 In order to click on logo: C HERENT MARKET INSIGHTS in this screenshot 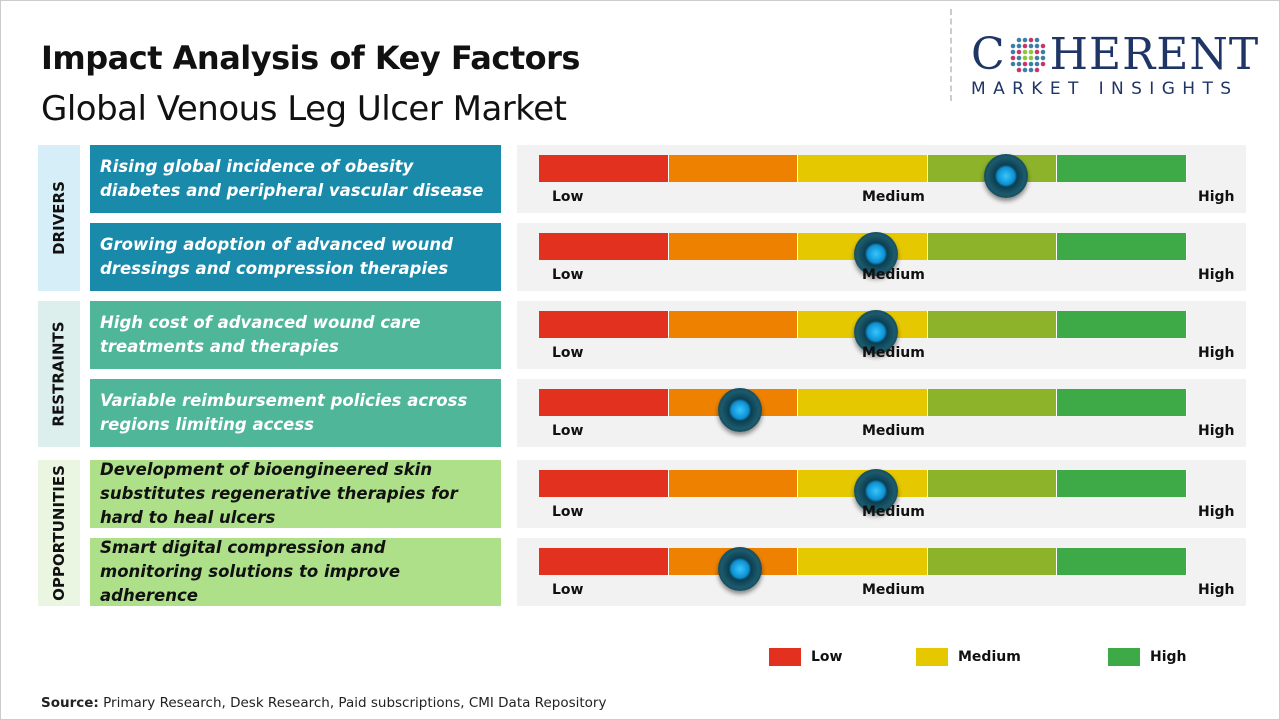, I will do `click(1115, 64)`.